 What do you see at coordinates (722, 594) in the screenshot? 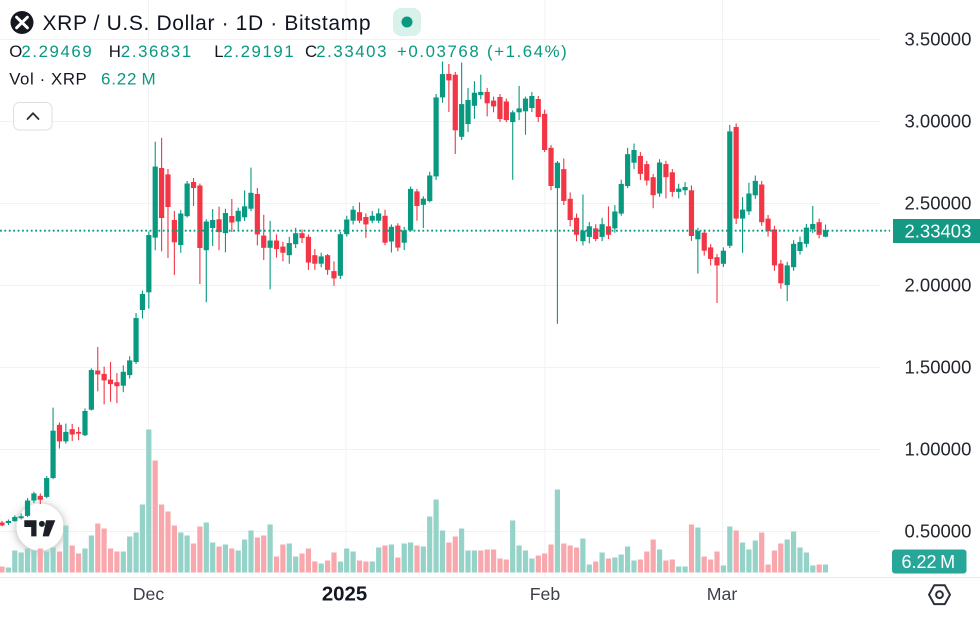
I see `svg-text: Mar` at bounding box center [722, 594].